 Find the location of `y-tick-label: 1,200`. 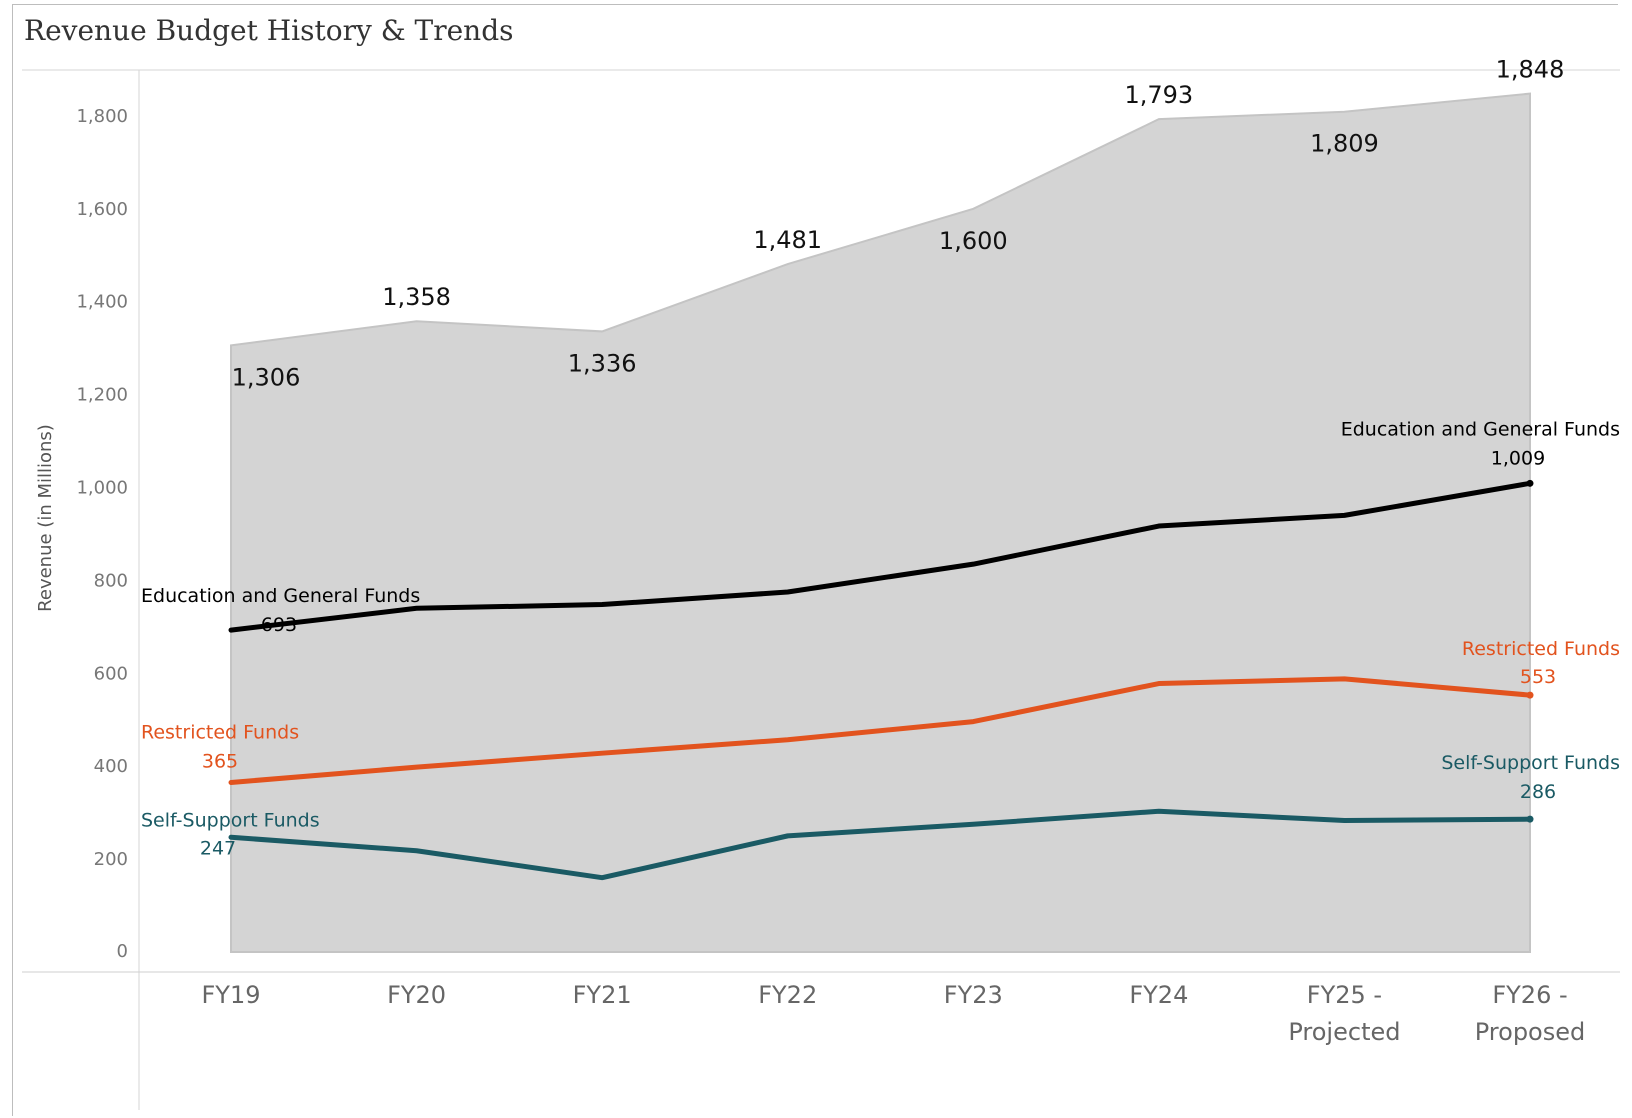

y-tick-label: 1,200 is located at coordinates (102, 395).